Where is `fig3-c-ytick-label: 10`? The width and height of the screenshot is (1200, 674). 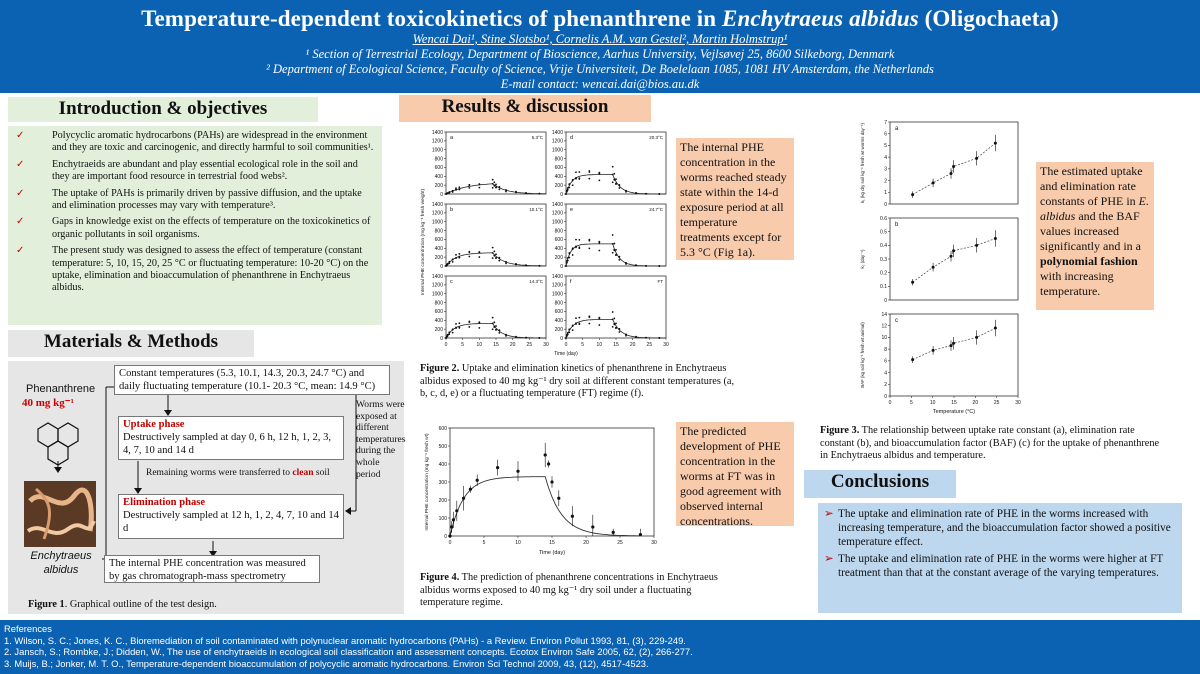 fig3-c-ytick-label: 10 is located at coordinates (884, 338).